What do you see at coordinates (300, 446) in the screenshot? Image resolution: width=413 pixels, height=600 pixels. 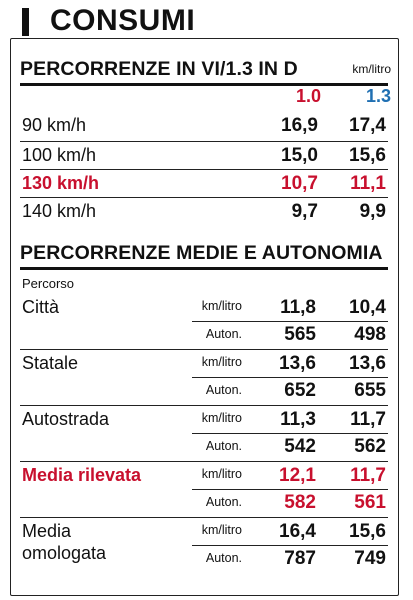 I see `auton-value-1: 542` at bounding box center [300, 446].